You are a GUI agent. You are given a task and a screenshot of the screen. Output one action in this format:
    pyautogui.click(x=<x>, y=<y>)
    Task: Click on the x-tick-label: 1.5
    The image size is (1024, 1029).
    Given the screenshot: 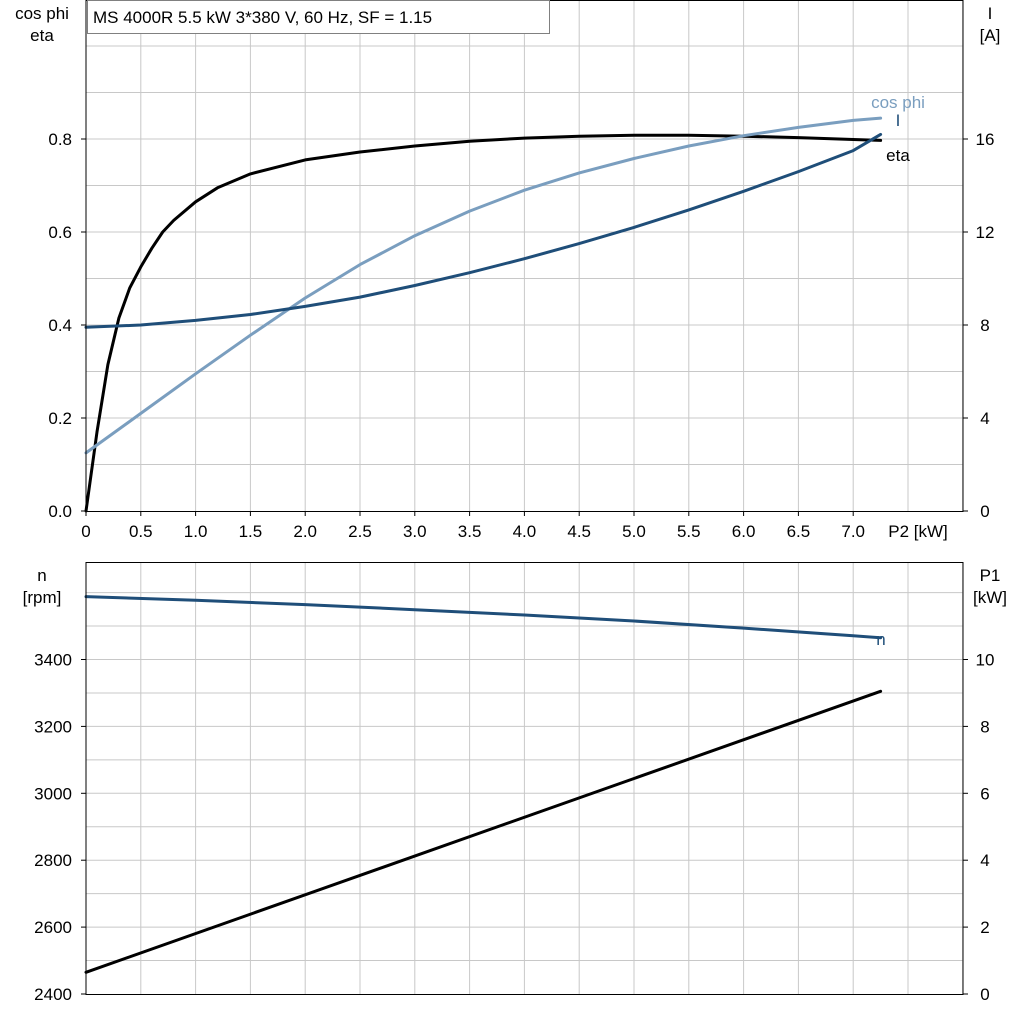 What is the action you would take?
    pyautogui.click(x=251, y=531)
    